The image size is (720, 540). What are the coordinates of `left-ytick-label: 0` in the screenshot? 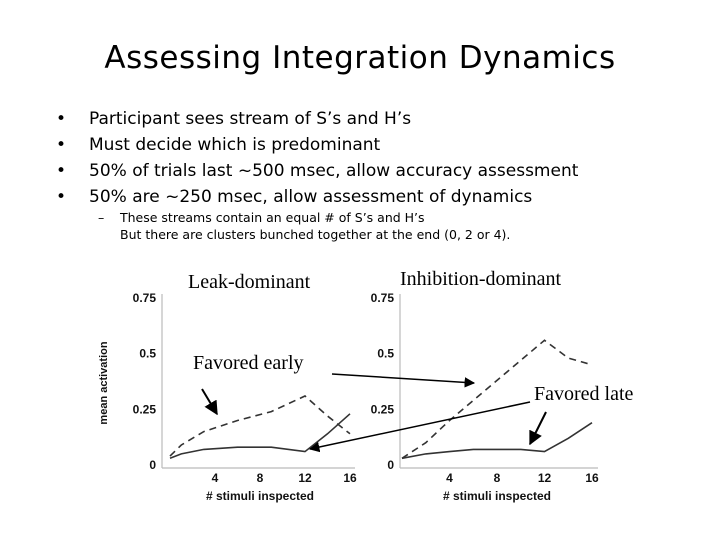 It's located at (152, 465).